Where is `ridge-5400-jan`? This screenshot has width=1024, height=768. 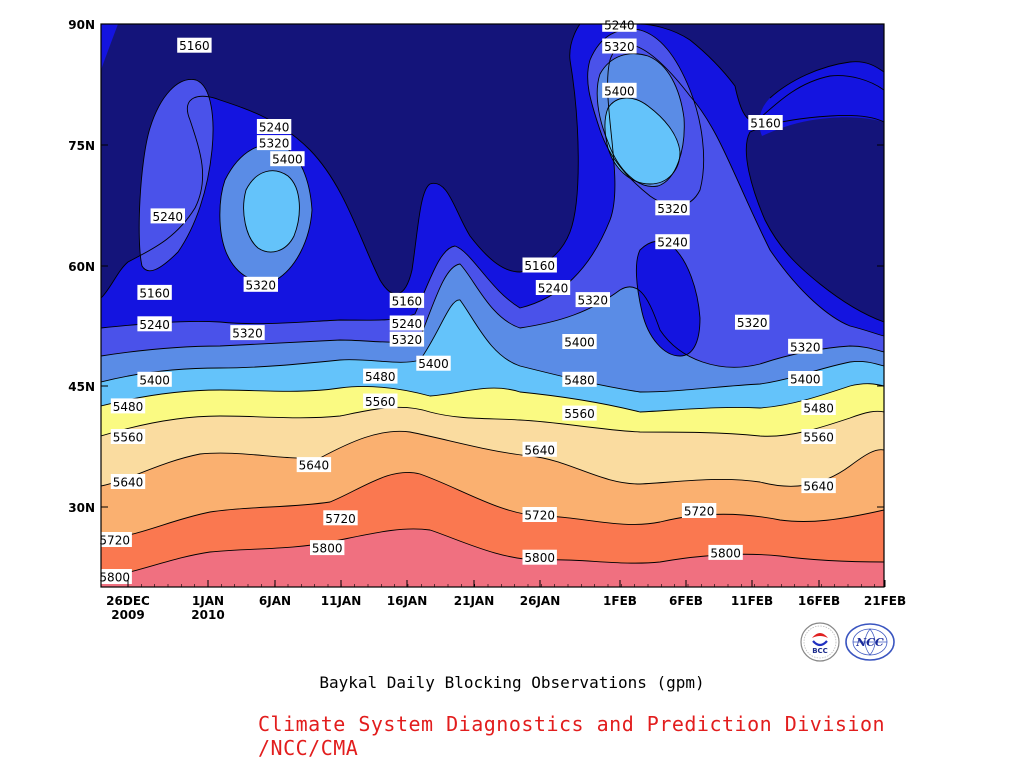
ridge-5400-jan is located at coordinates (271, 211).